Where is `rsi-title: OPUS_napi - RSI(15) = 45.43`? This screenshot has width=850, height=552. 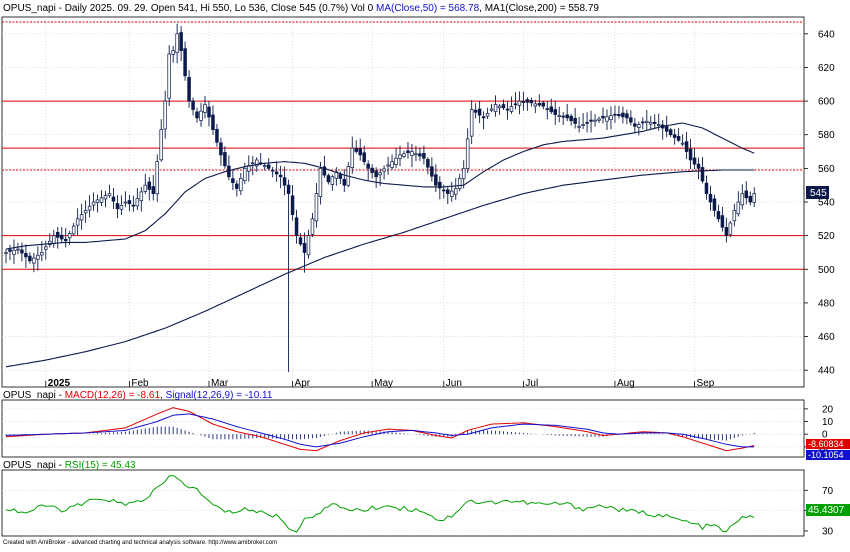 rsi-title: OPUS_napi - RSI(15) = 45.43 is located at coordinates (69, 465).